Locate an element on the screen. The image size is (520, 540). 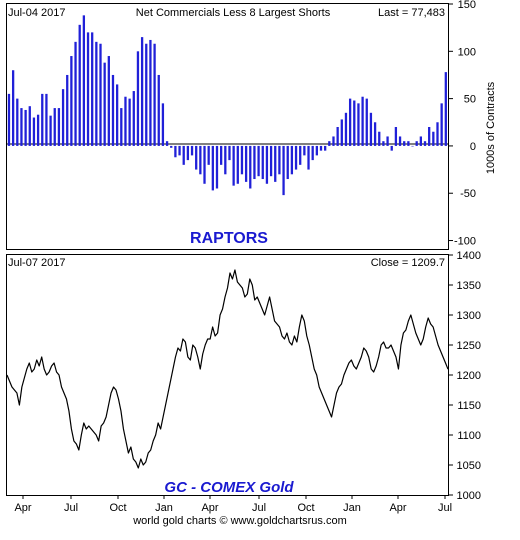
raptors-y-tick-label: 150 is located at coordinates (467, 5).